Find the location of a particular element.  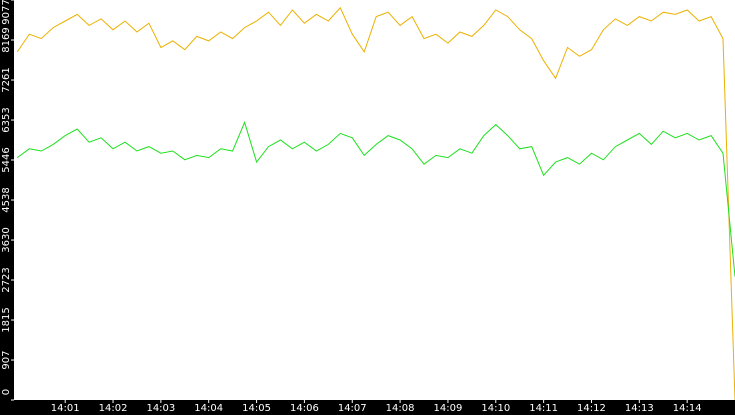

y-tick-label: 1815 is located at coordinates (6, 319).